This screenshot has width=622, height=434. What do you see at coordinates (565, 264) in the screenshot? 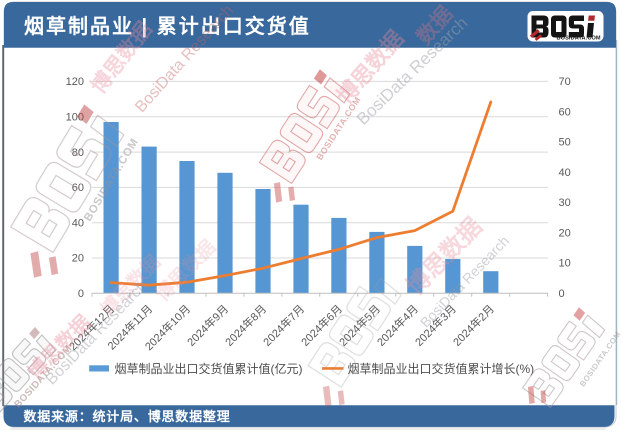
I see `svg-text: 10` at bounding box center [565, 264].